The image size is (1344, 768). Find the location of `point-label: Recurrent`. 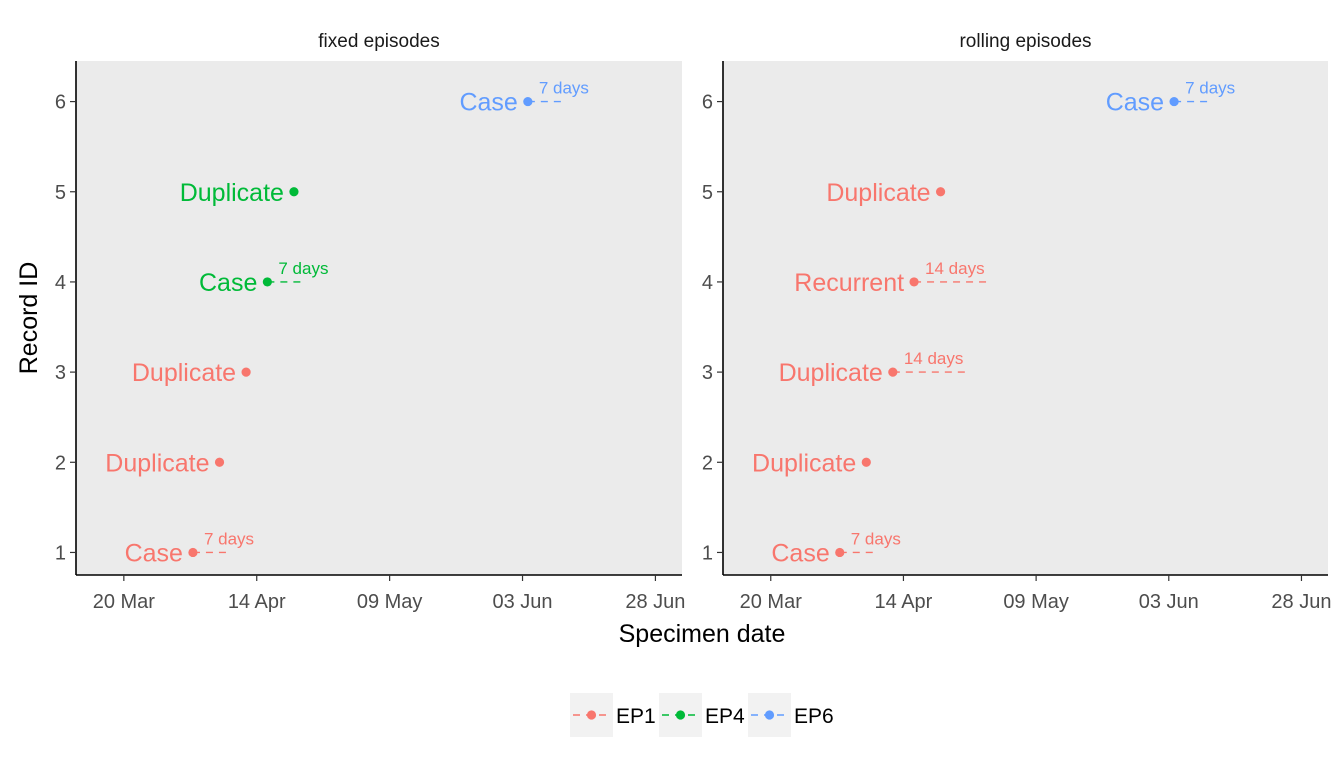

point-label: Recurrent is located at coordinates (849, 283).